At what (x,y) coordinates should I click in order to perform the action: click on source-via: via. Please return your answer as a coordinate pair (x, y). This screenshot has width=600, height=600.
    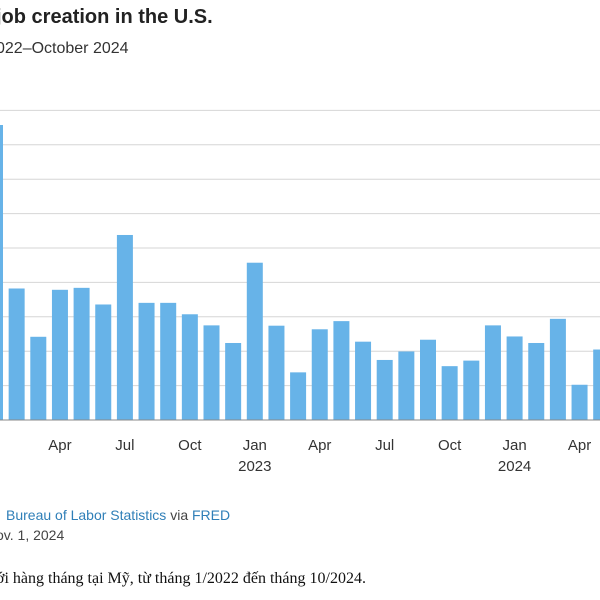
    Looking at the image, I should click on (179, 515).